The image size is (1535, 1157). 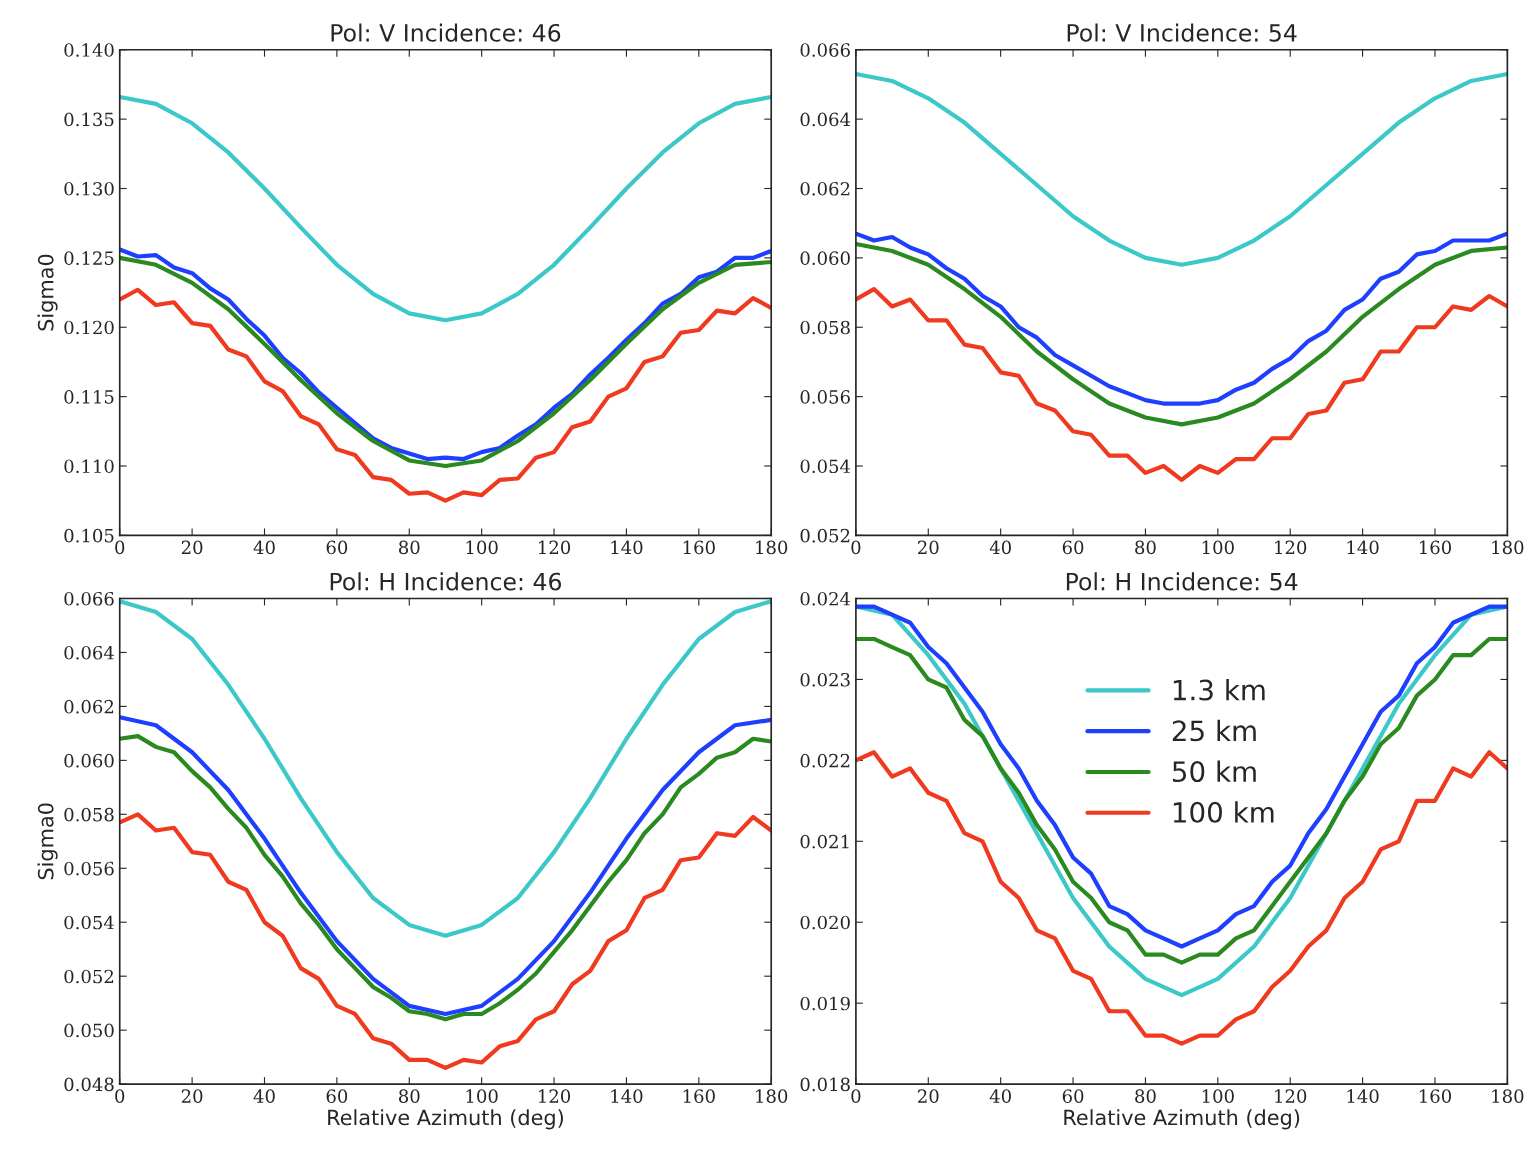 What do you see at coordinates (1219, 690) in the screenshot?
I see `legend-label: 1.3 km` at bounding box center [1219, 690].